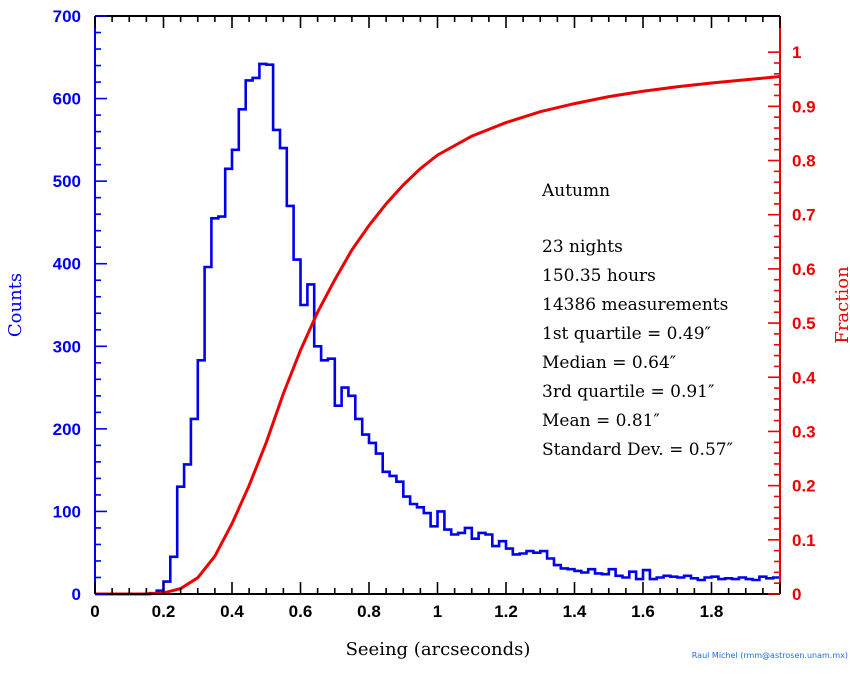  I want to click on annotation-nights: 23 nights, so click(582, 247).